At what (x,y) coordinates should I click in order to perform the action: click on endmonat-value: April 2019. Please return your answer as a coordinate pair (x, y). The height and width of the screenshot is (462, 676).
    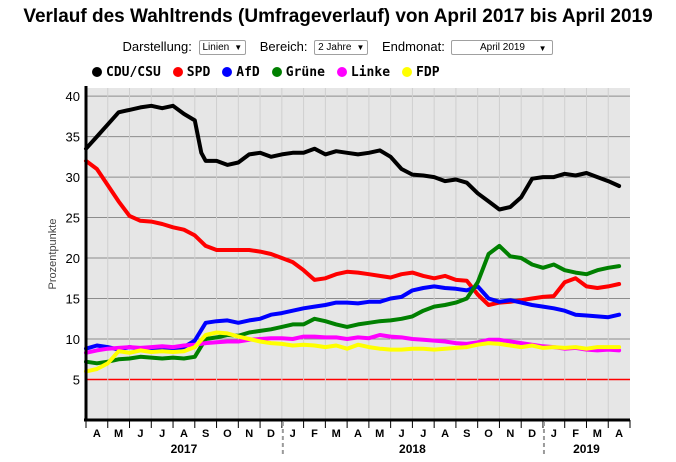
    Looking at the image, I should click on (502, 47).